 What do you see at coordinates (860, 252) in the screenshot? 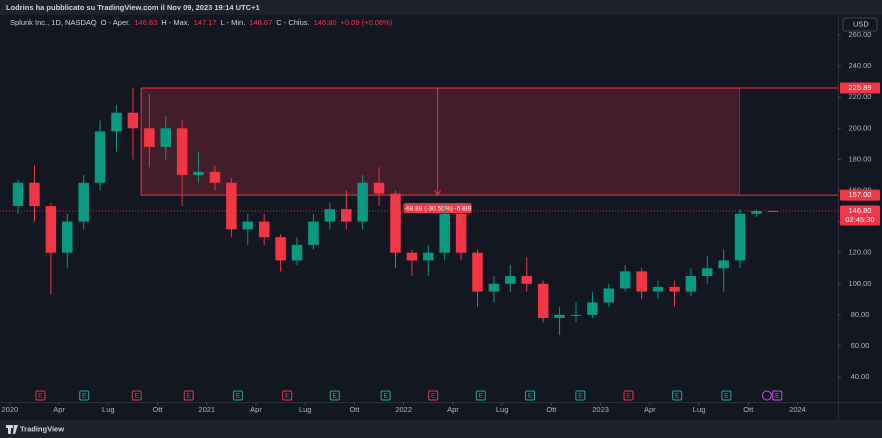
I see `y-tick-label: 120.00` at bounding box center [860, 252].